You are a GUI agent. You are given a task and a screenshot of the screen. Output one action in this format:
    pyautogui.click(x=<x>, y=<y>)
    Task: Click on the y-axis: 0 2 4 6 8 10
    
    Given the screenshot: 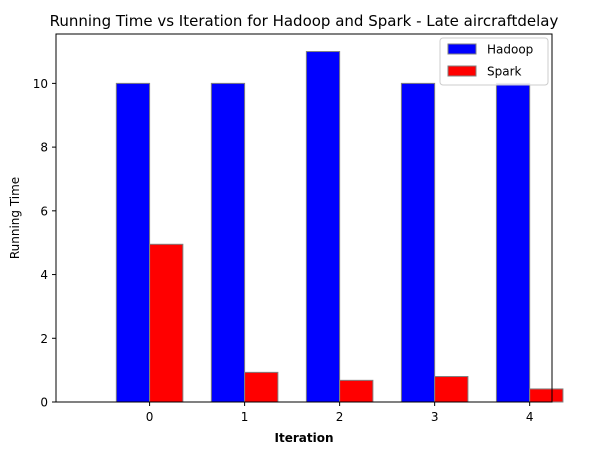 What is the action you would take?
    pyautogui.click(x=44, y=243)
    